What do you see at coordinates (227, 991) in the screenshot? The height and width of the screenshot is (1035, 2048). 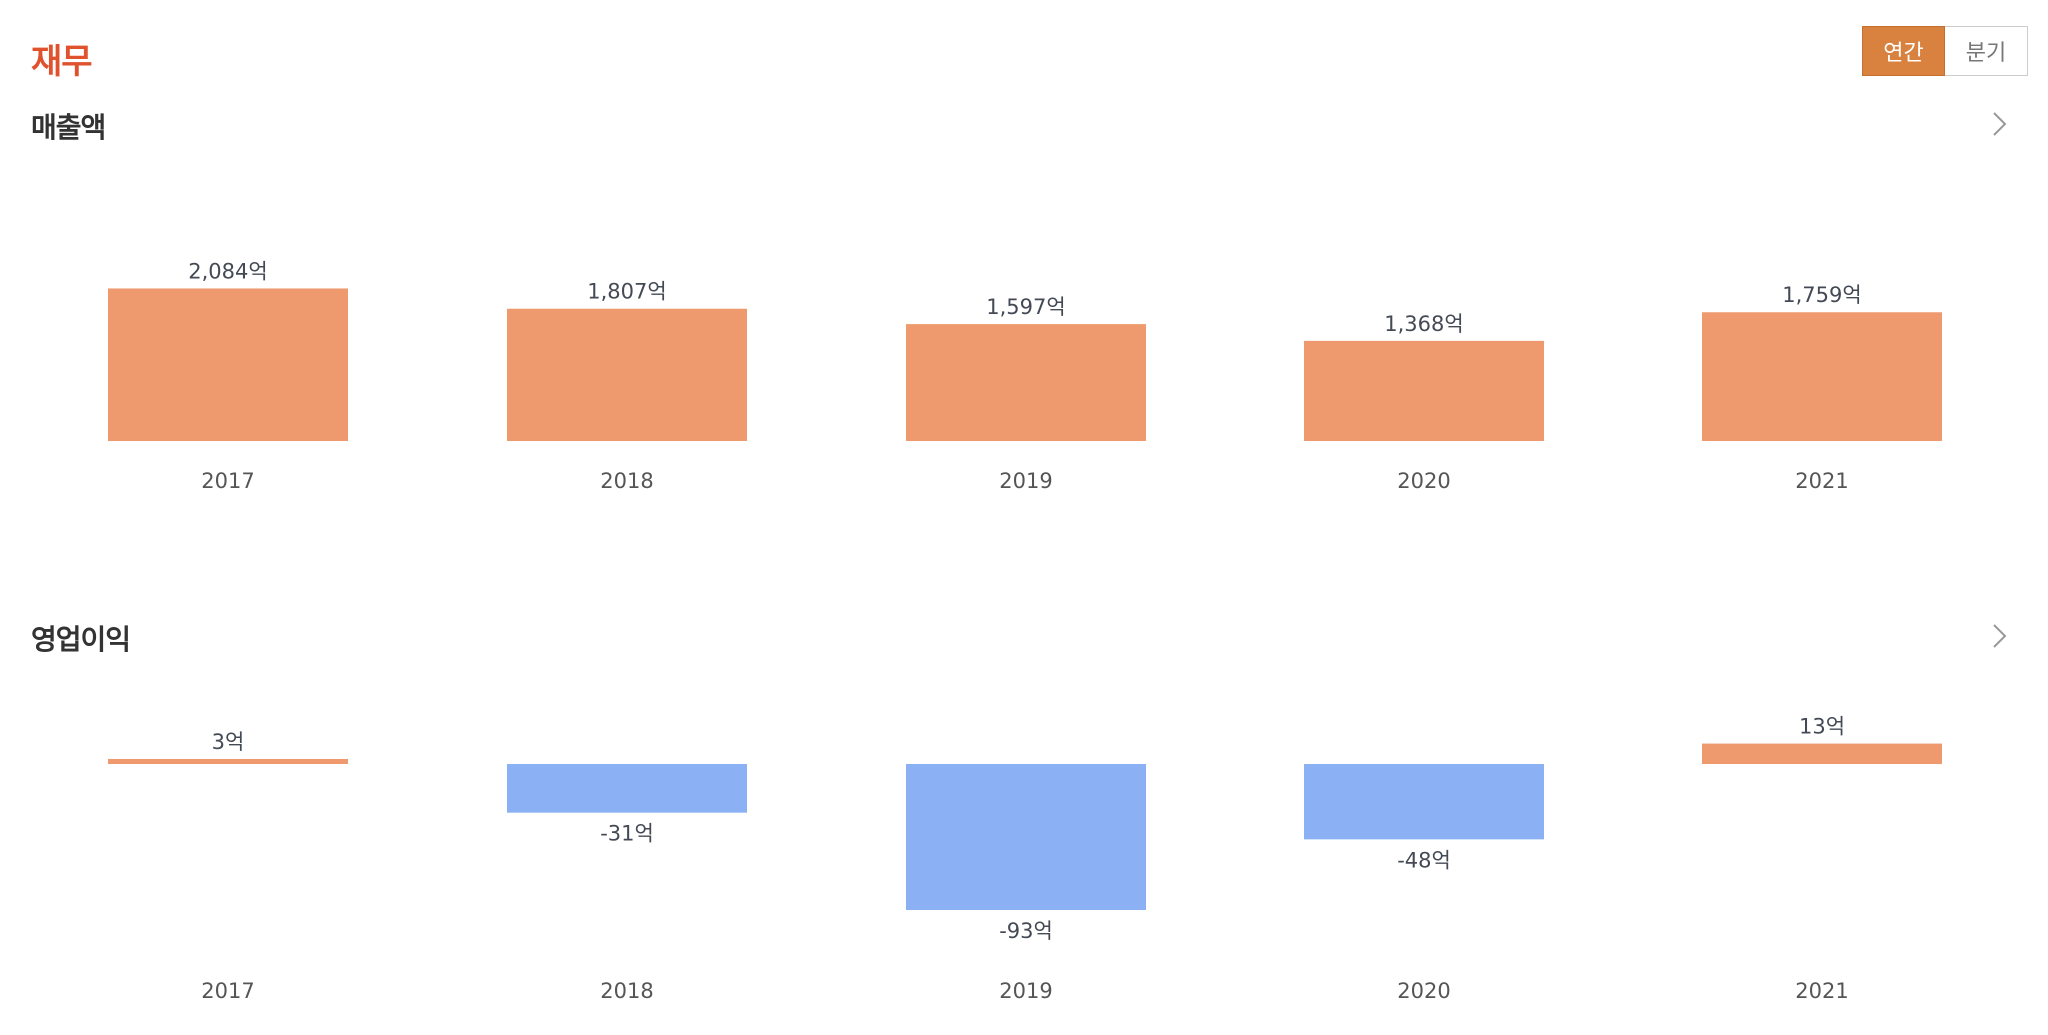 I see `operating-profit-year-label: 2017` at bounding box center [227, 991].